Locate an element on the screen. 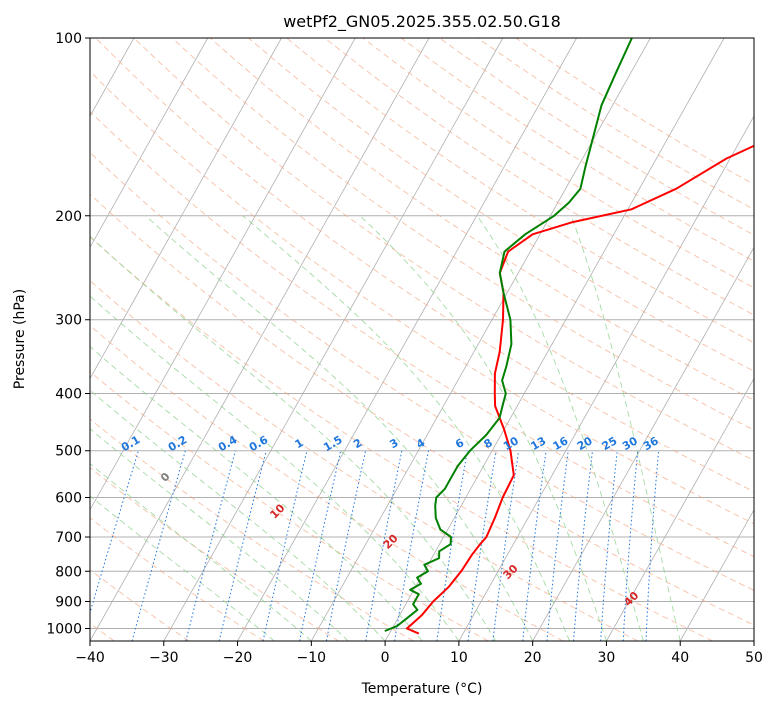 Image resolution: width=775 pixels, height=708 pixels. x-tick-label: 20 is located at coordinates (533, 658).